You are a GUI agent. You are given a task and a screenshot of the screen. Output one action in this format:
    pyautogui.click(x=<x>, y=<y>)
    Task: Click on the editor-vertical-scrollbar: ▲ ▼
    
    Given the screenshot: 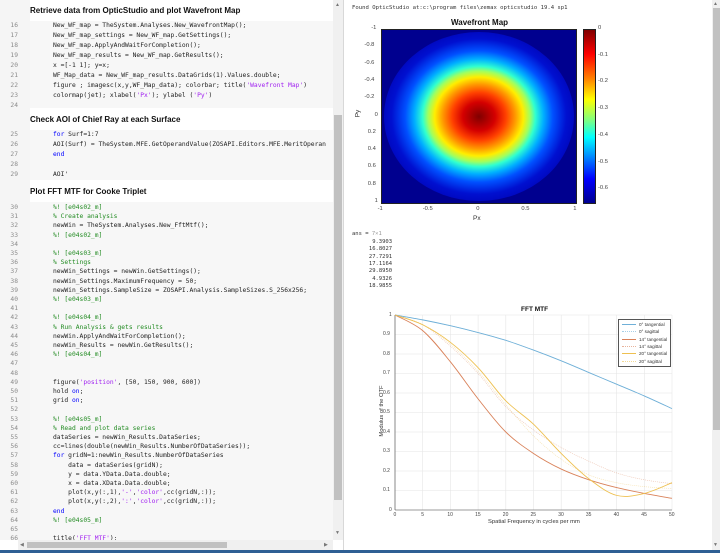 What is the action you would take?
    pyautogui.click(x=338, y=270)
    